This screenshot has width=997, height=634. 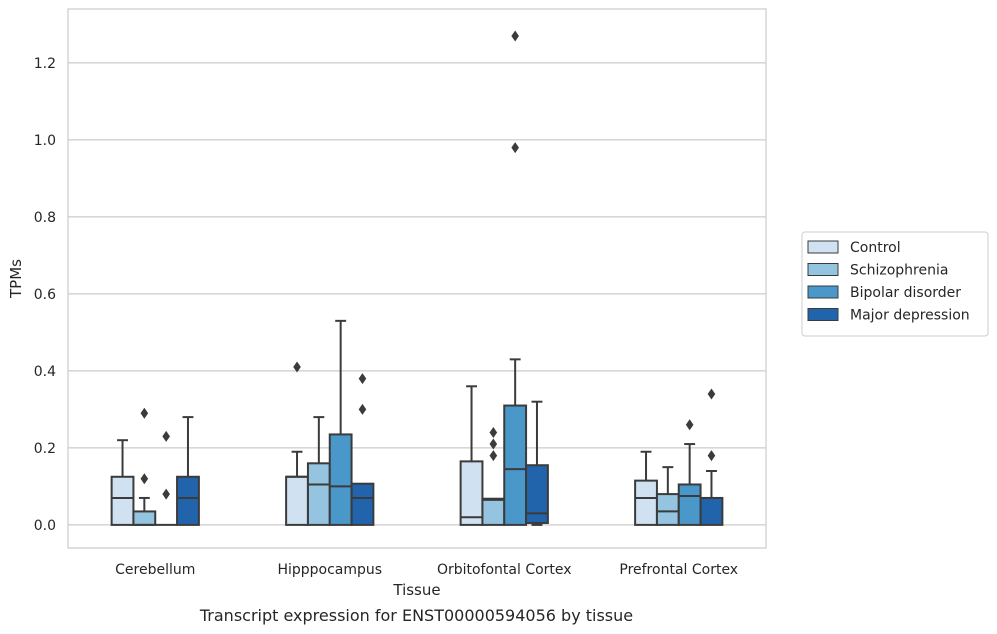 I want to click on x-tick-label: Orbitofontal Cortex, so click(x=504, y=570).